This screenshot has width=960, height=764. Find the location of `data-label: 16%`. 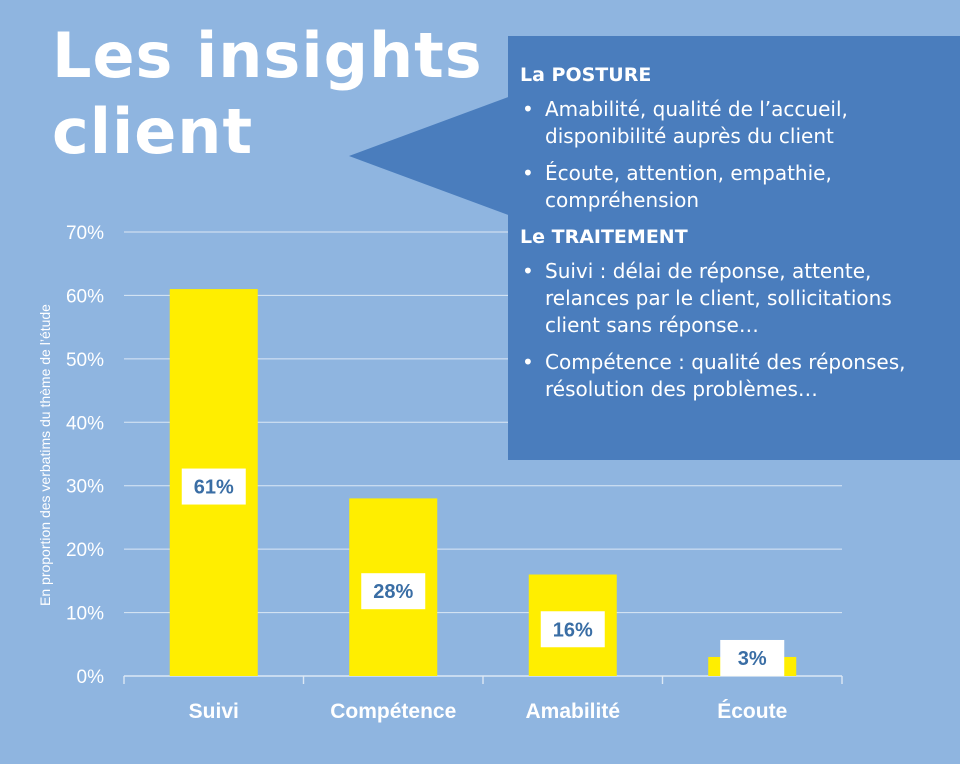

data-label: 16% is located at coordinates (573, 630).